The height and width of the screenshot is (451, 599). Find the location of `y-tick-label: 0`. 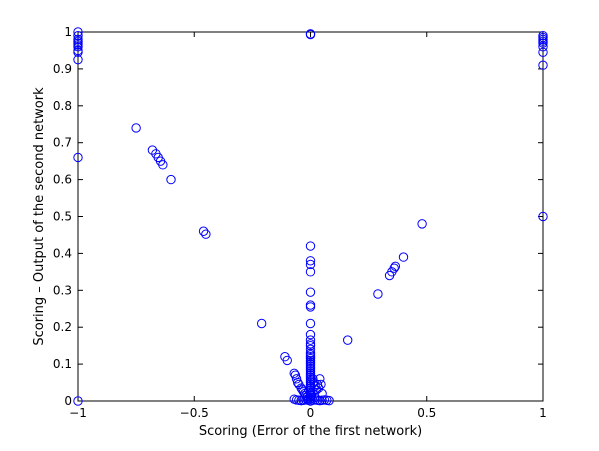

y-tick-label: 0 is located at coordinates (68, 401).